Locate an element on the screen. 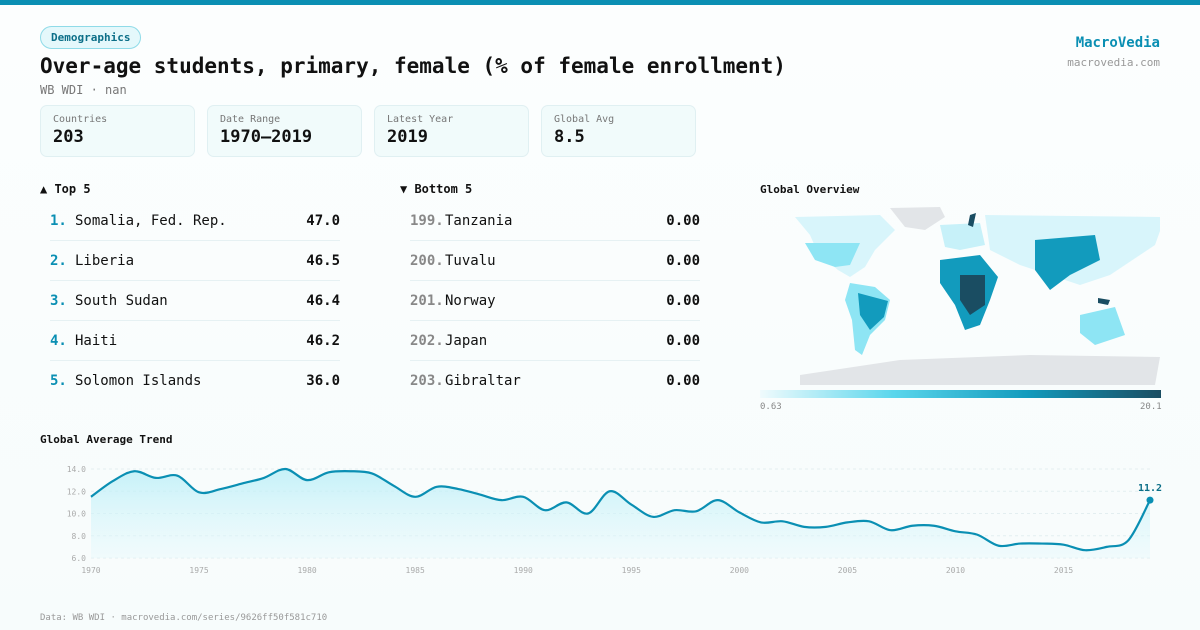 The image size is (1200, 630). top-accent-bar is located at coordinates (600, 2).